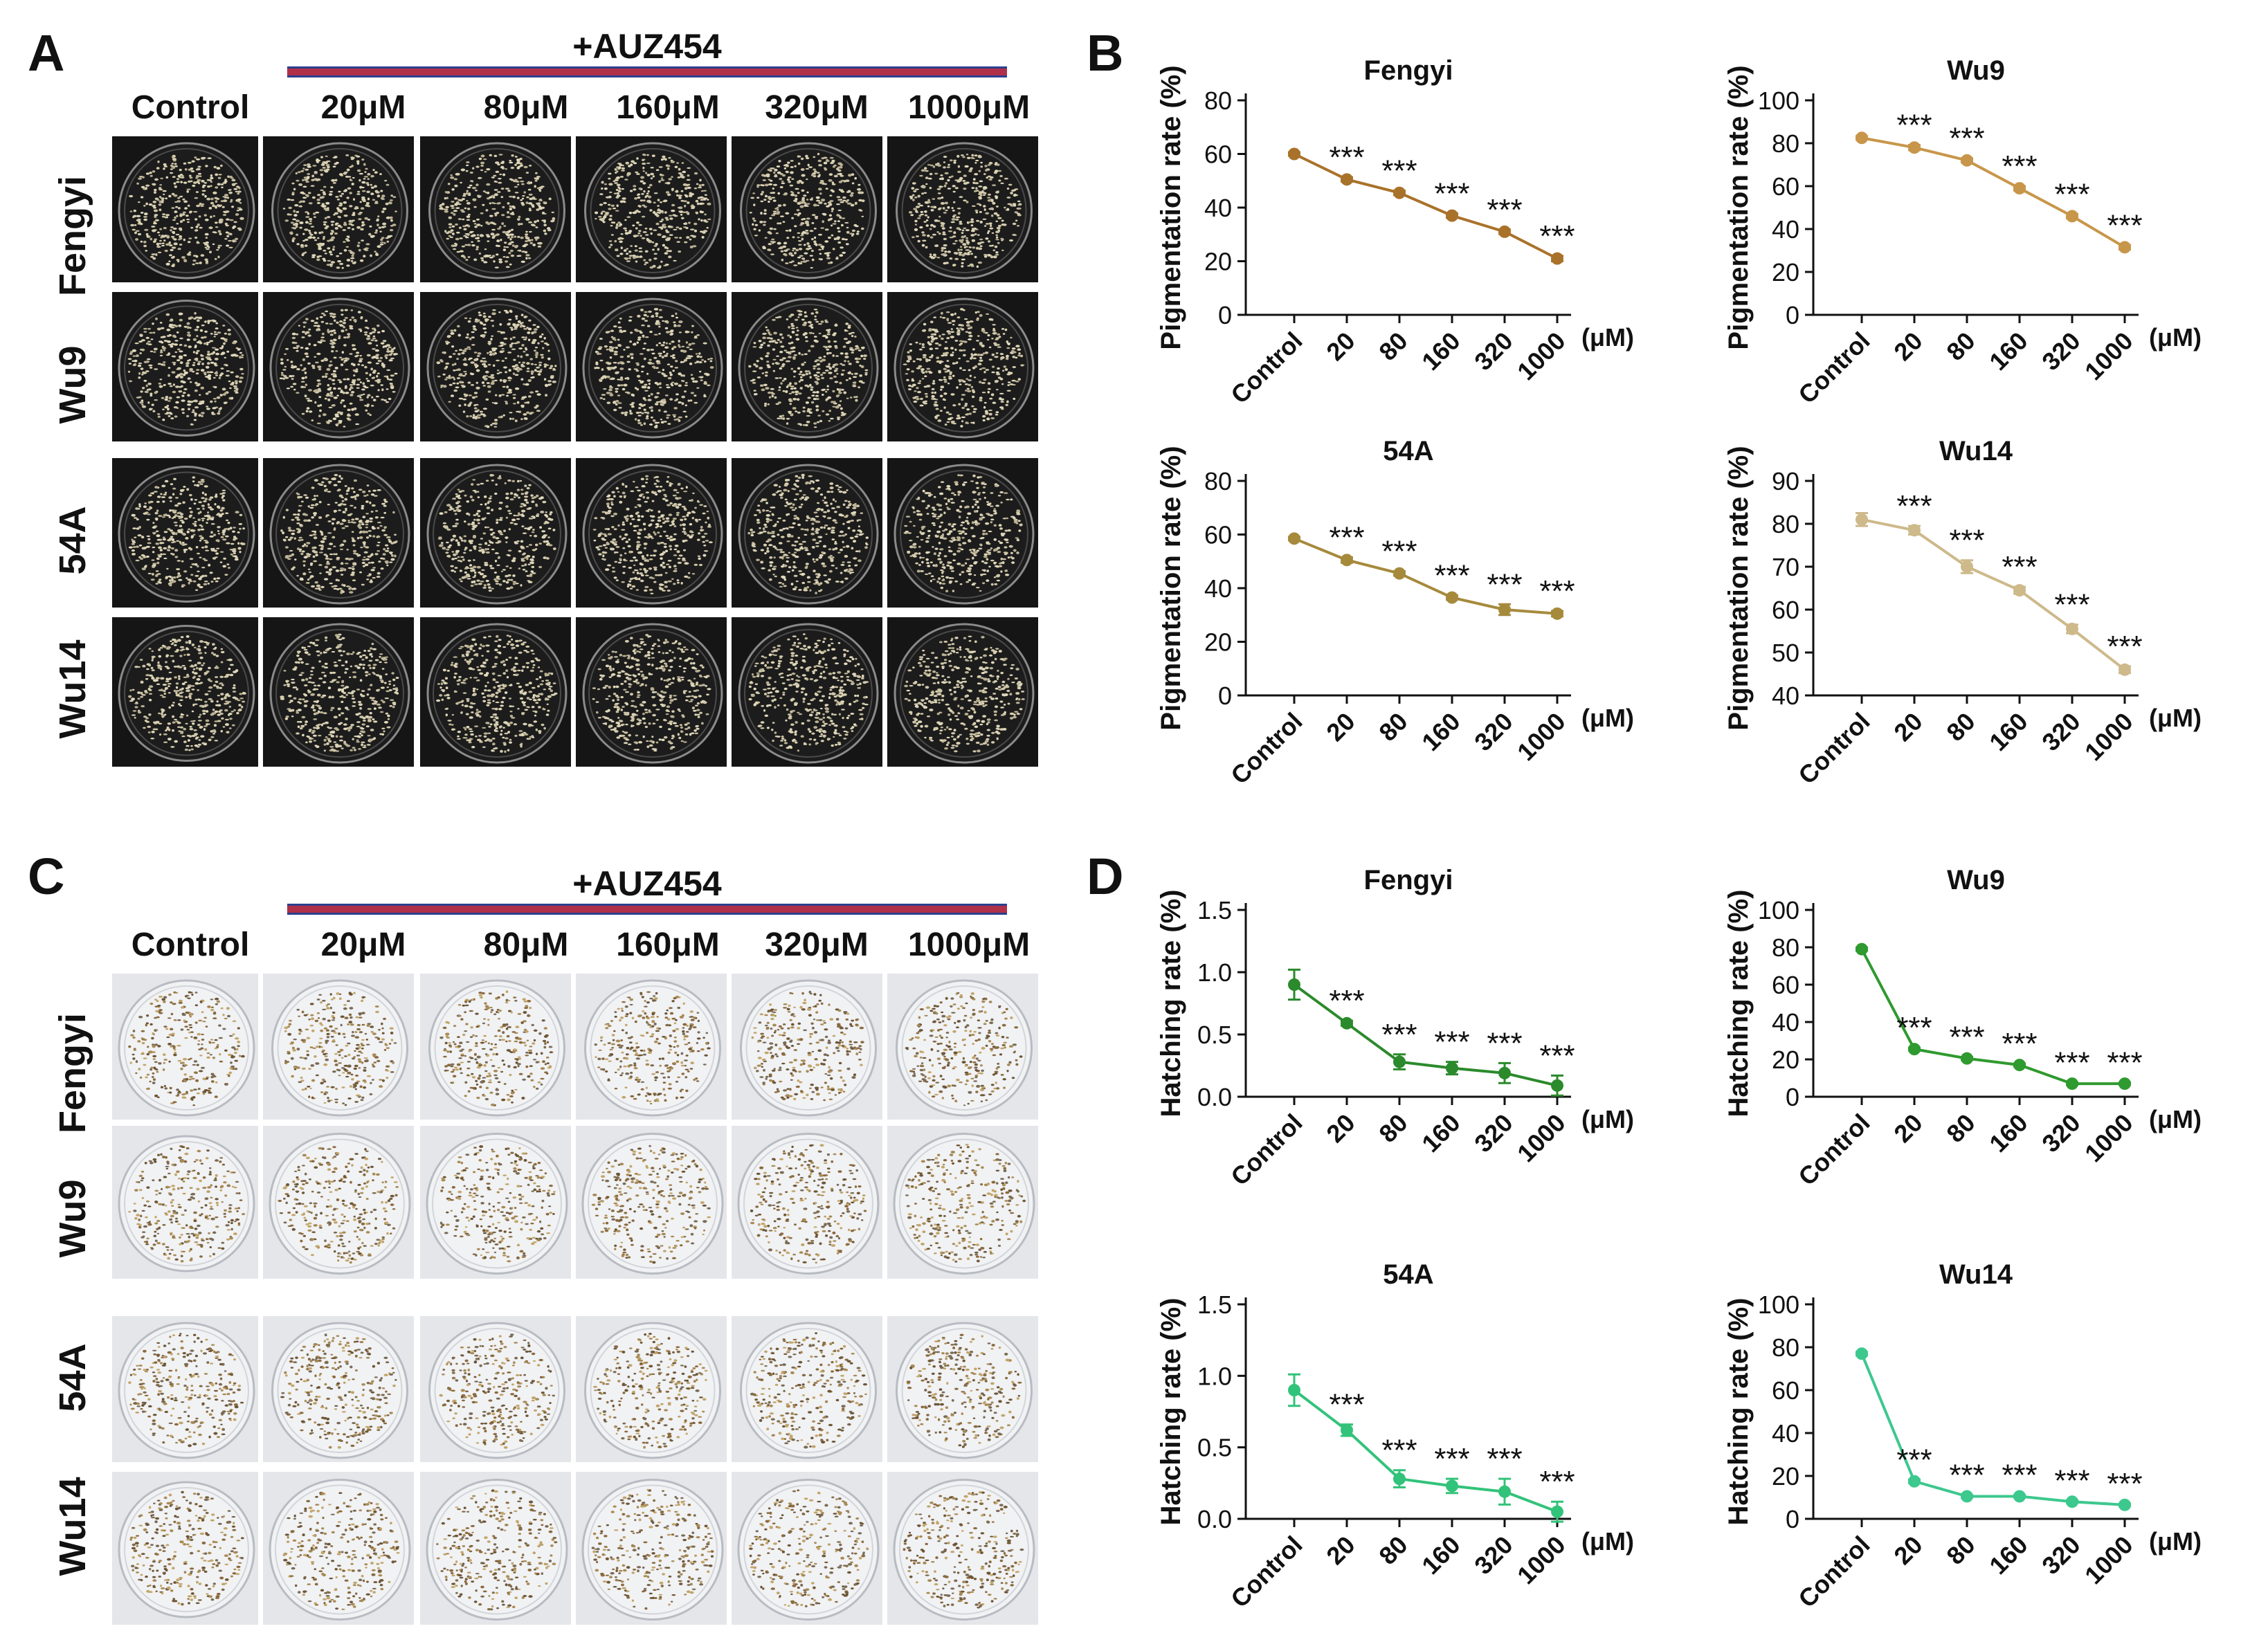 The image size is (2268, 1651). Describe the element at coordinates (1440, 1555) in the screenshot. I see `x-tick-label: 160` at that location.